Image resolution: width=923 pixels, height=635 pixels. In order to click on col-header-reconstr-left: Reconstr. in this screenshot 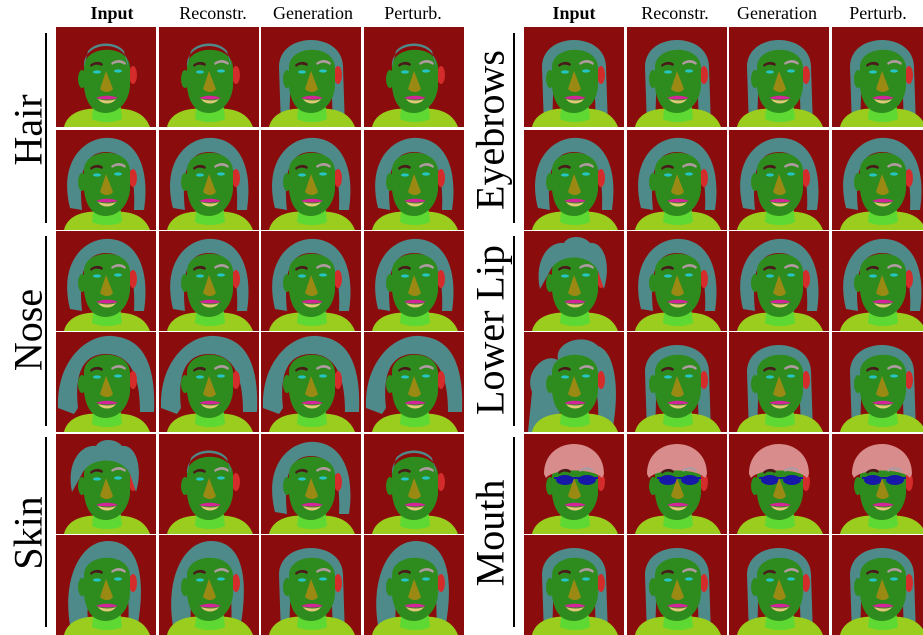, I will do `click(213, 13)`.